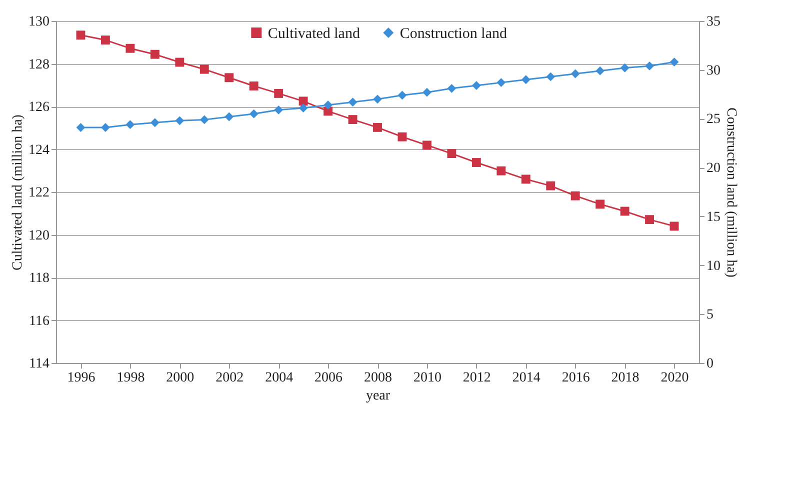  What do you see at coordinates (713, 217) in the screenshot?
I see `y2-tick-label: 15` at bounding box center [713, 217].